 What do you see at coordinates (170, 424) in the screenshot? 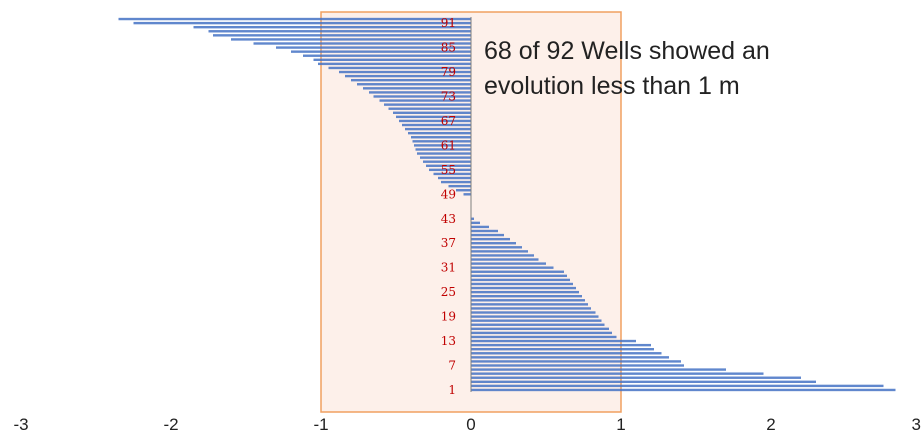
I see `x-tick--2: -2` at bounding box center [170, 424].